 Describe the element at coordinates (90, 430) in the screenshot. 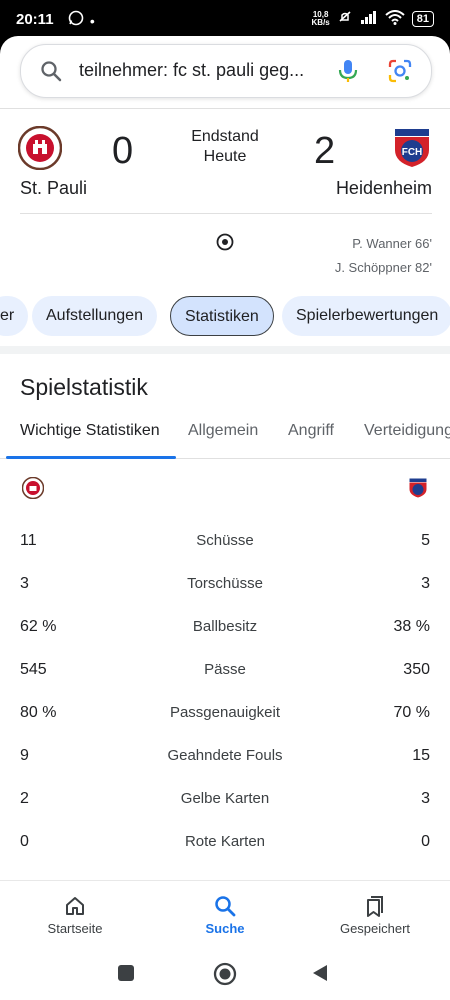

I see `tab-wichtige-statistiken: Wichtige Statistiken` at that location.